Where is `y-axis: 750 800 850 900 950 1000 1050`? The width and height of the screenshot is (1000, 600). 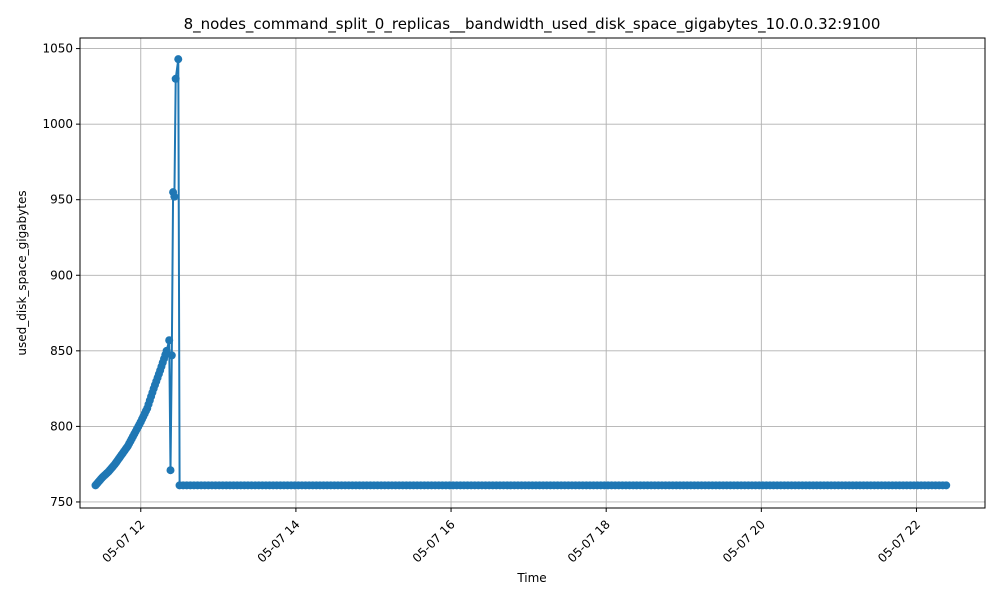
y-axis: 750 800 850 900 950 1000 1050 is located at coordinates (61, 275).